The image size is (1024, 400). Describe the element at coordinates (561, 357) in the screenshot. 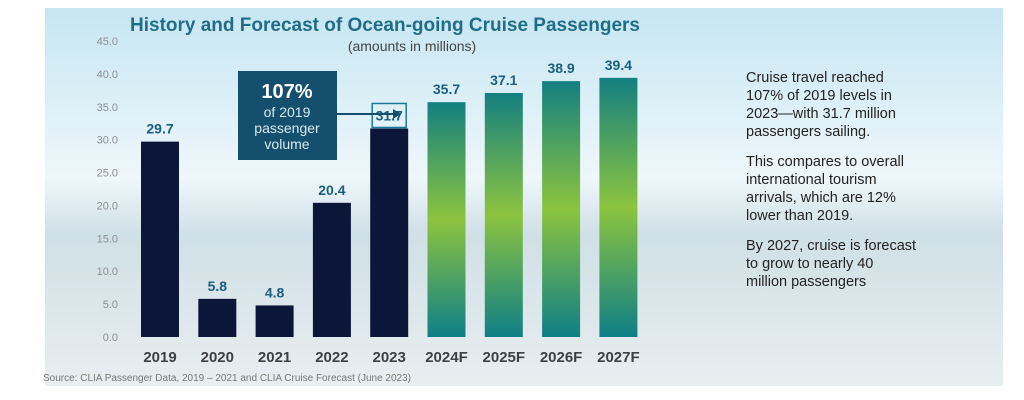

I see `x-tick-label: 2026F` at that location.